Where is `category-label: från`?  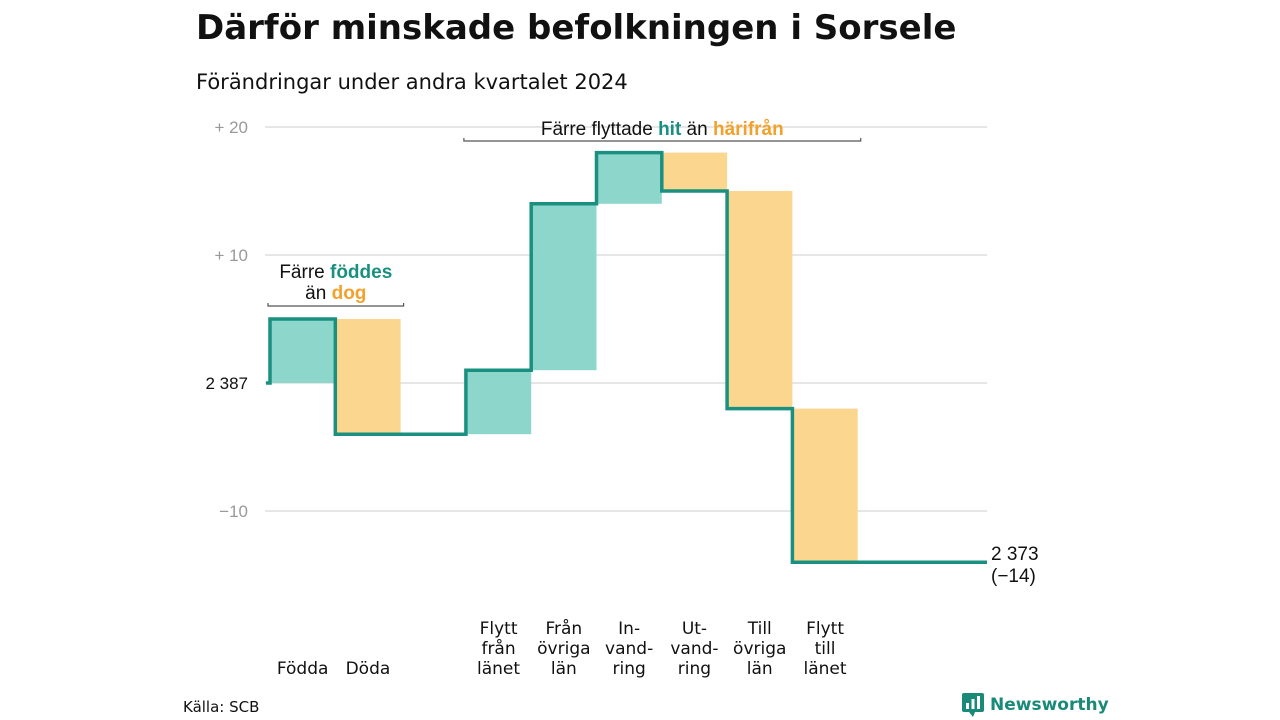 category-label: från is located at coordinates (498, 648).